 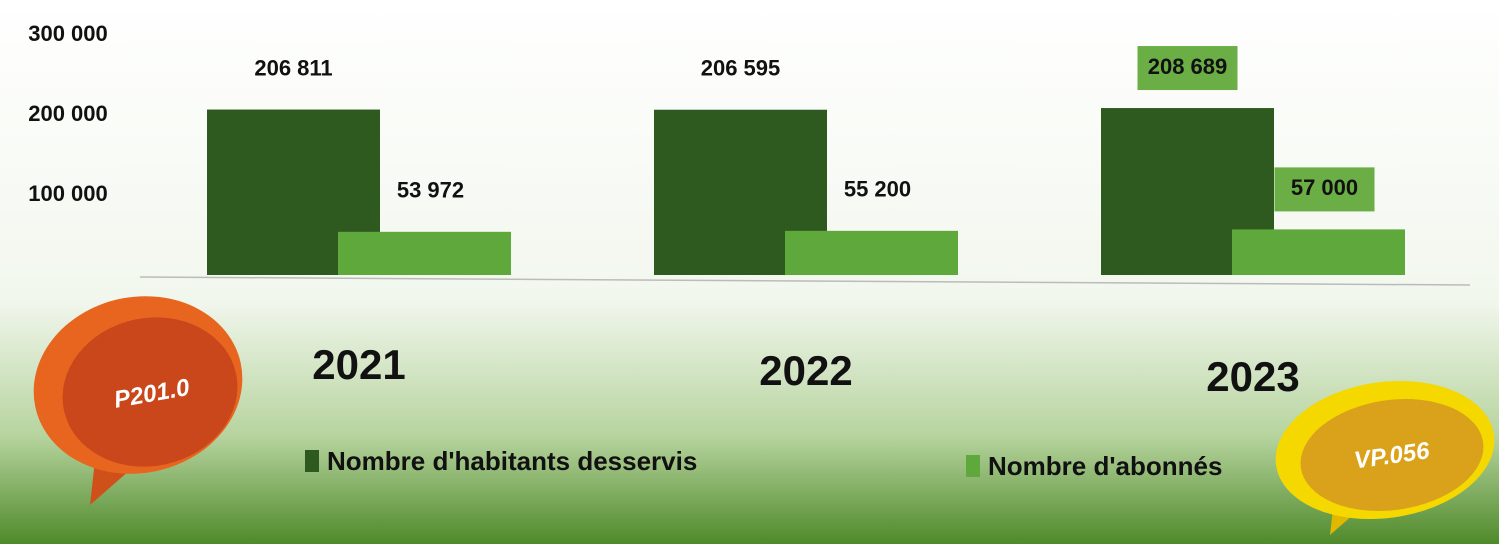 What do you see at coordinates (68, 33) in the screenshot?
I see `y-tick-label: 300 000` at bounding box center [68, 33].